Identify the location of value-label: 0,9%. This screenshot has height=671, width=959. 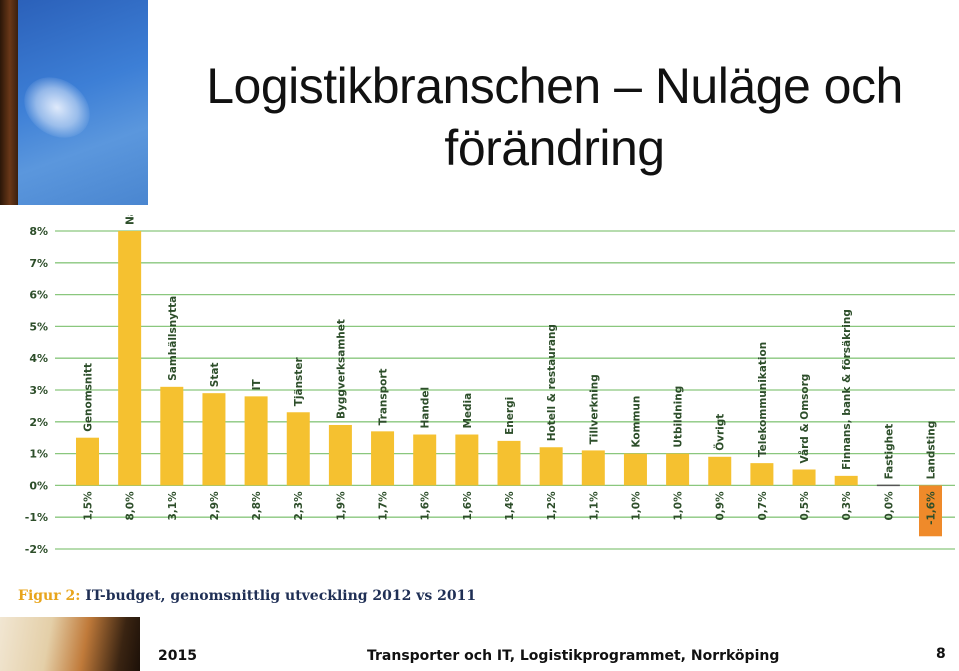
(721, 506).